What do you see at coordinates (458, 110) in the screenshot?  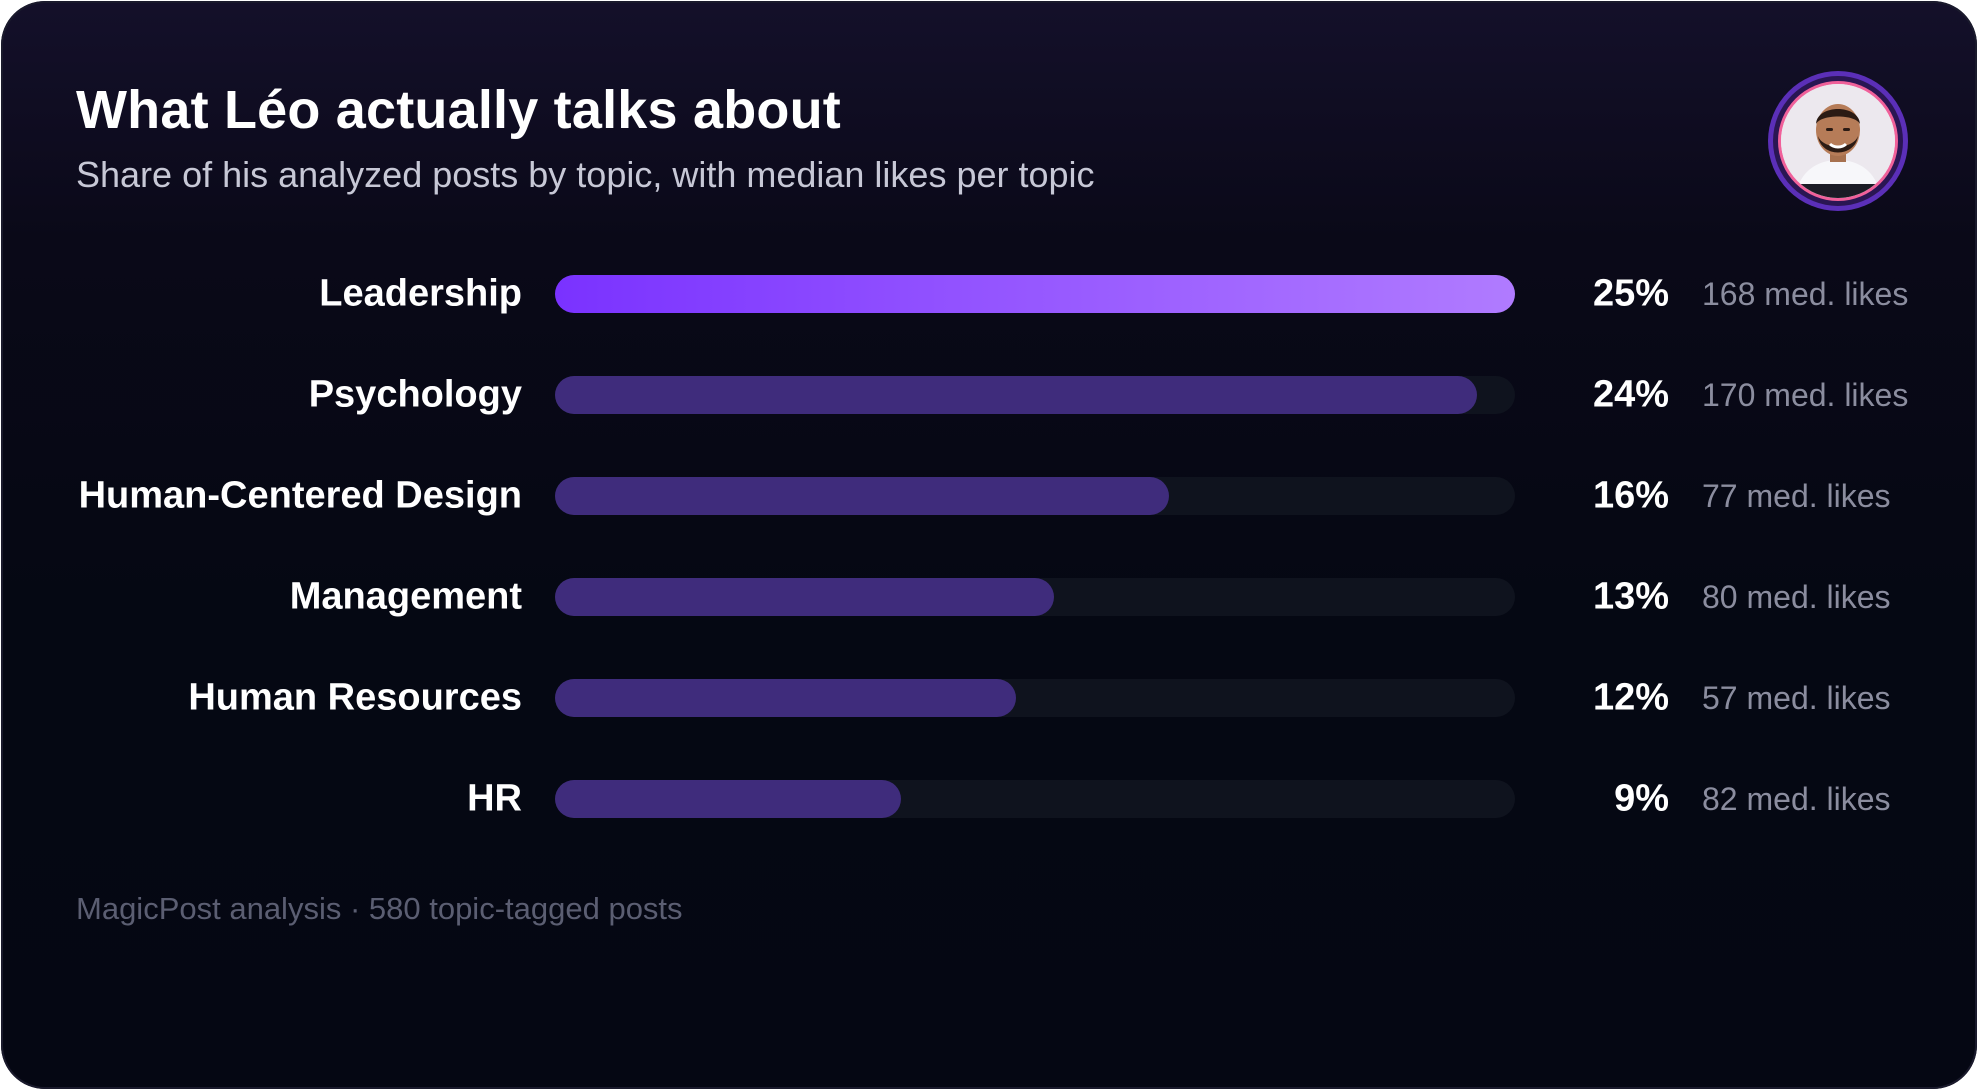 I see `chart-title: What Léo actually talks about` at bounding box center [458, 110].